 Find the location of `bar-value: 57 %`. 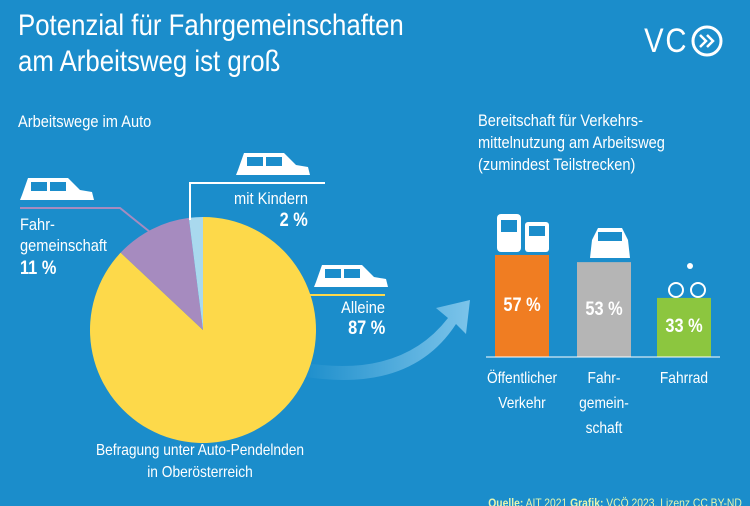

bar-value: 57 % is located at coordinates (522, 305).